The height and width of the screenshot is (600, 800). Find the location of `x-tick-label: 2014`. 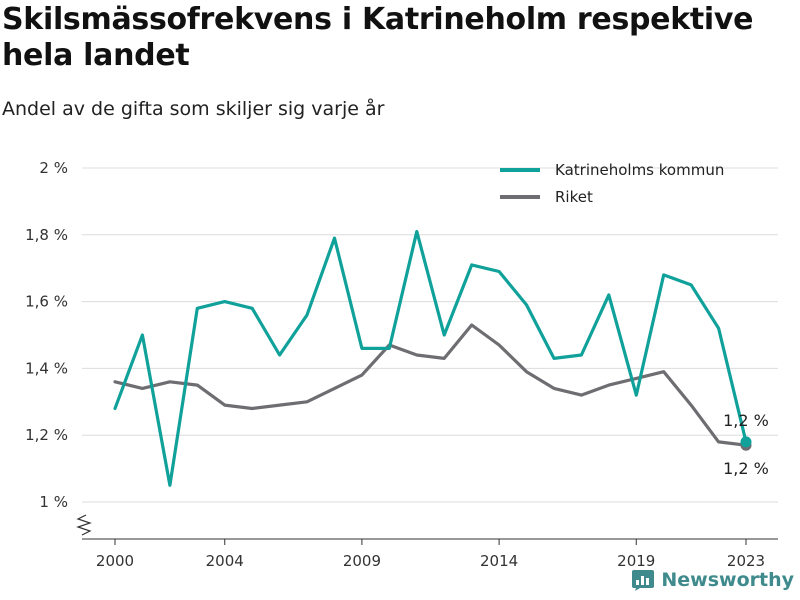

x-tick-label: 2014 is located at coordinates (499, 561).